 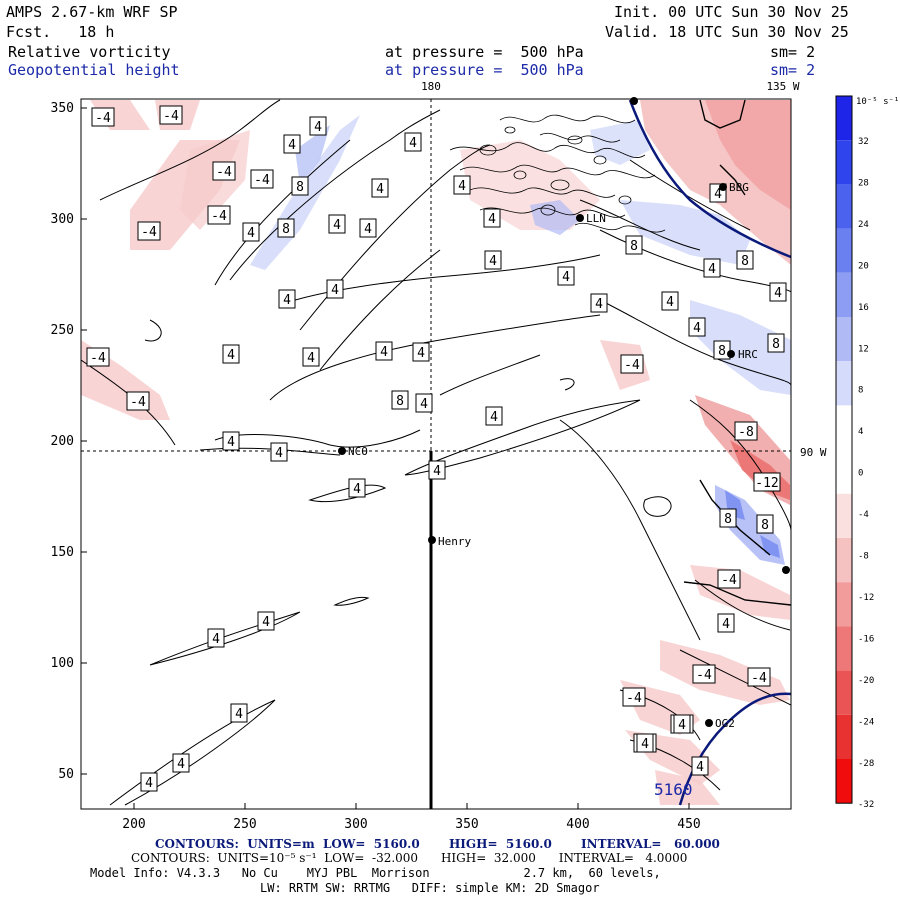 What do you see at coordinates (62, 441) in the screenshot?
I see `y-tick-label: 200` at bounding box center [62, 441].